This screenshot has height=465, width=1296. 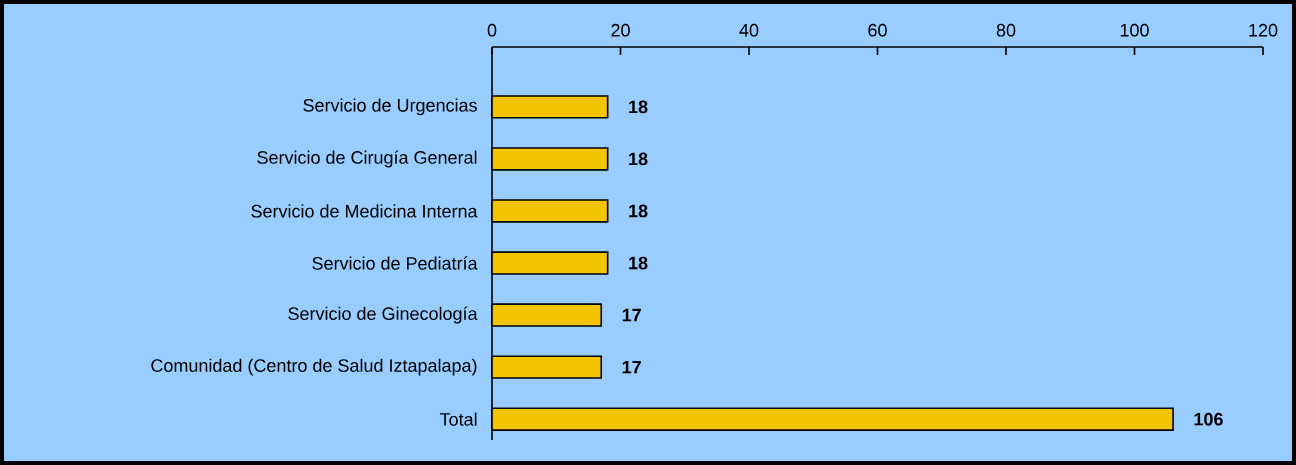 I want to click on x-tick-label: 20, so click(x=620, y=30).